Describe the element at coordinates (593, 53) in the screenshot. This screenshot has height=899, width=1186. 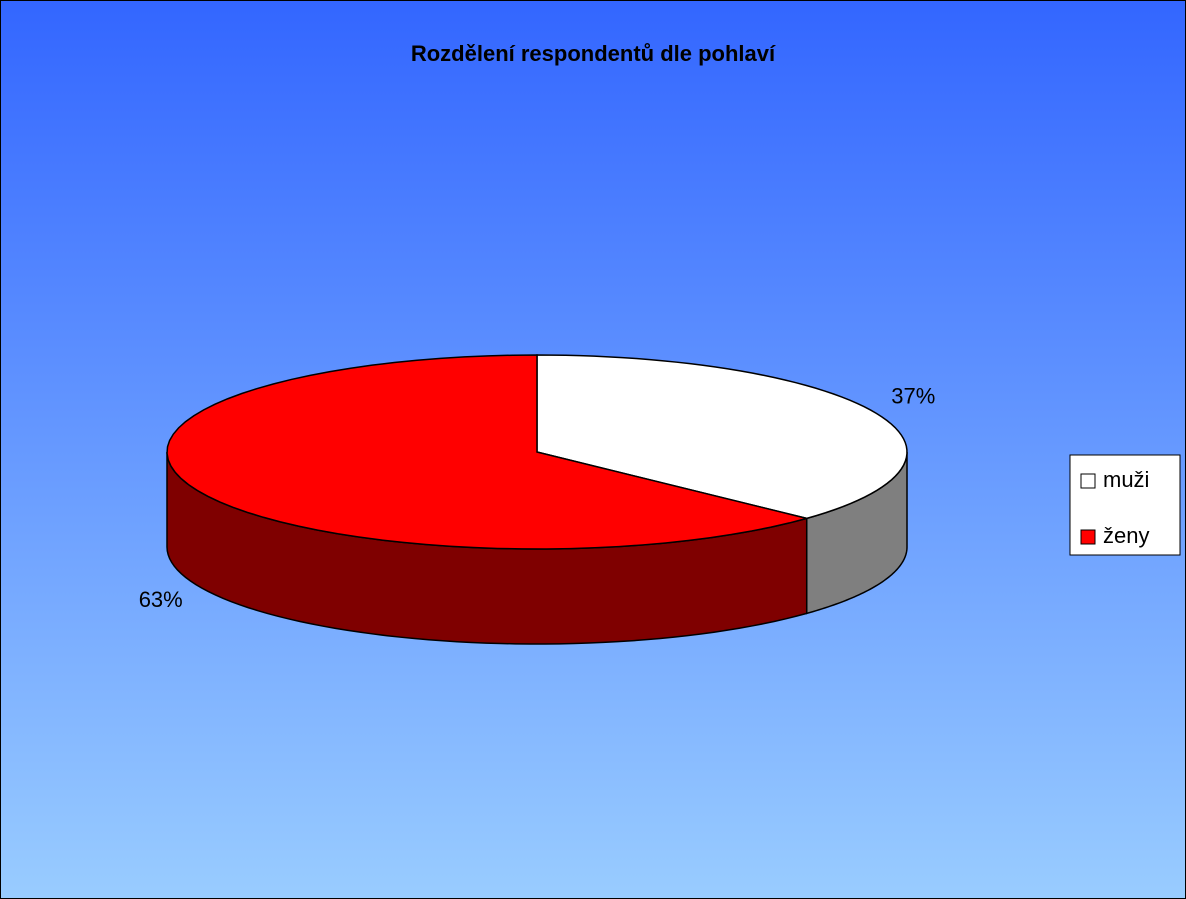
I see `chart-title: Rozdělení respondentů dle pohlaví` at that location.